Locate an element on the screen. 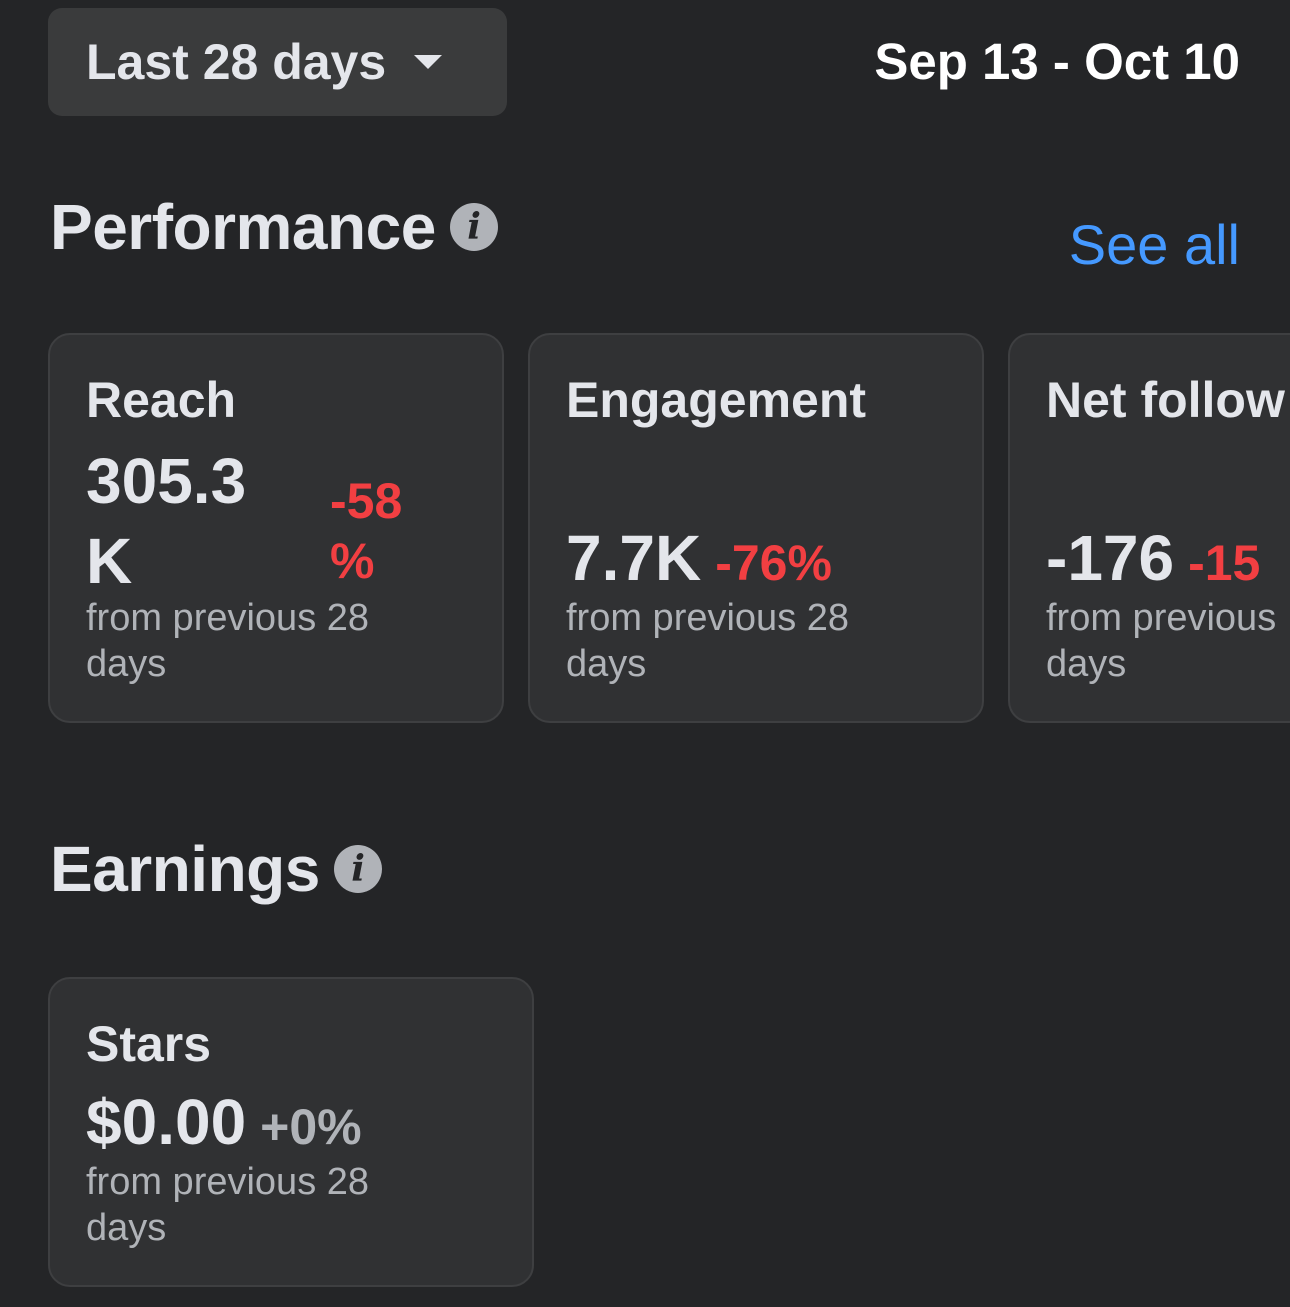 The image size is (1290, 1307). card-title: Net follow is located at coordinates (1165, 400).